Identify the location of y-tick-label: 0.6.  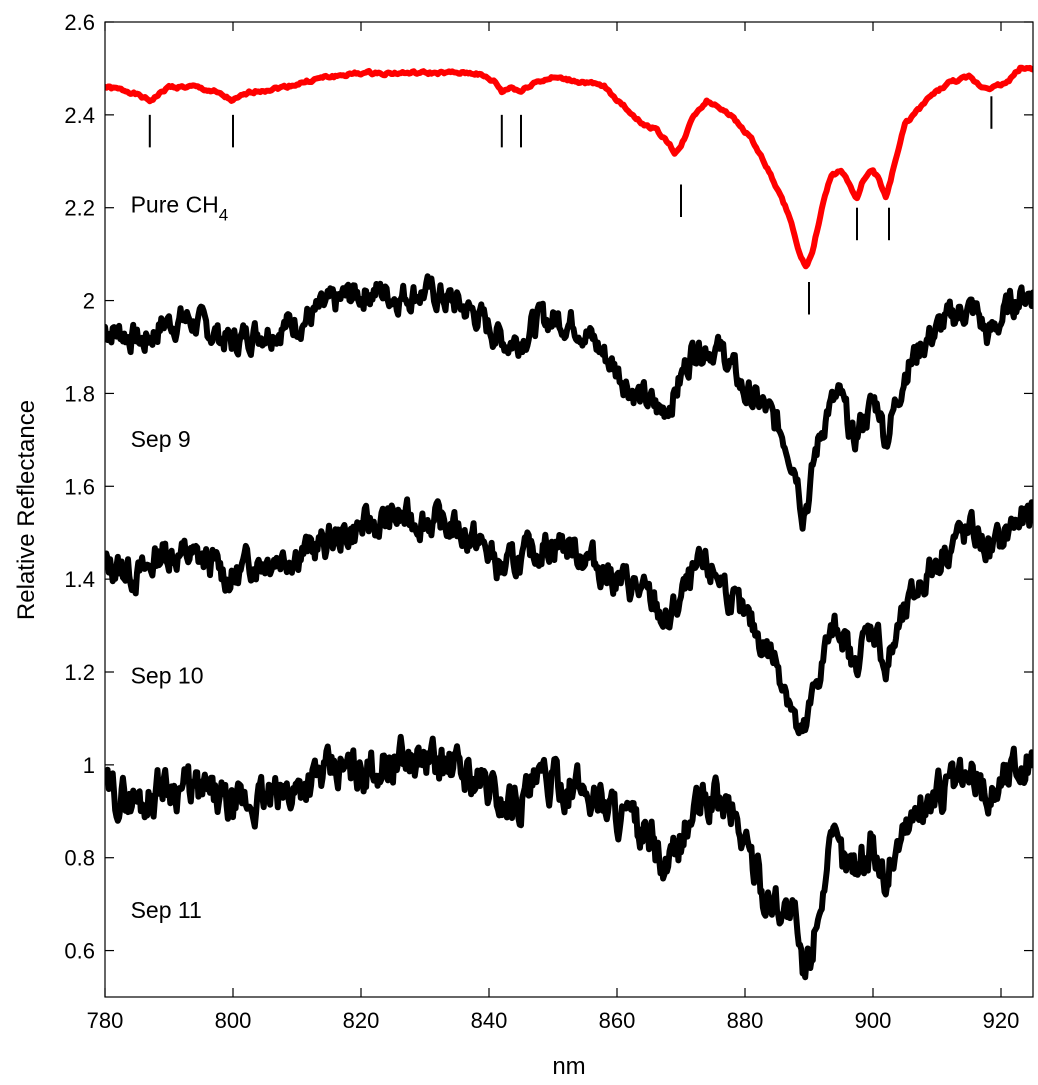
(79, 951).